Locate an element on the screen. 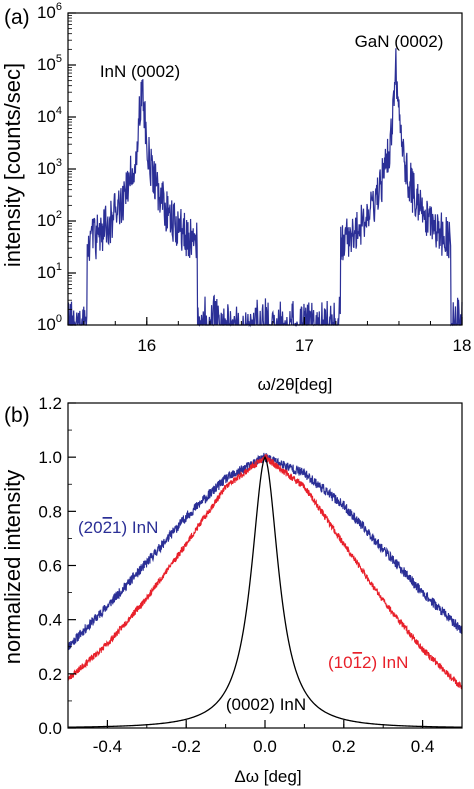 The image size is (474, 789). panel-a-y-tick-label: 10¹ is located at coordinates (49, 271).